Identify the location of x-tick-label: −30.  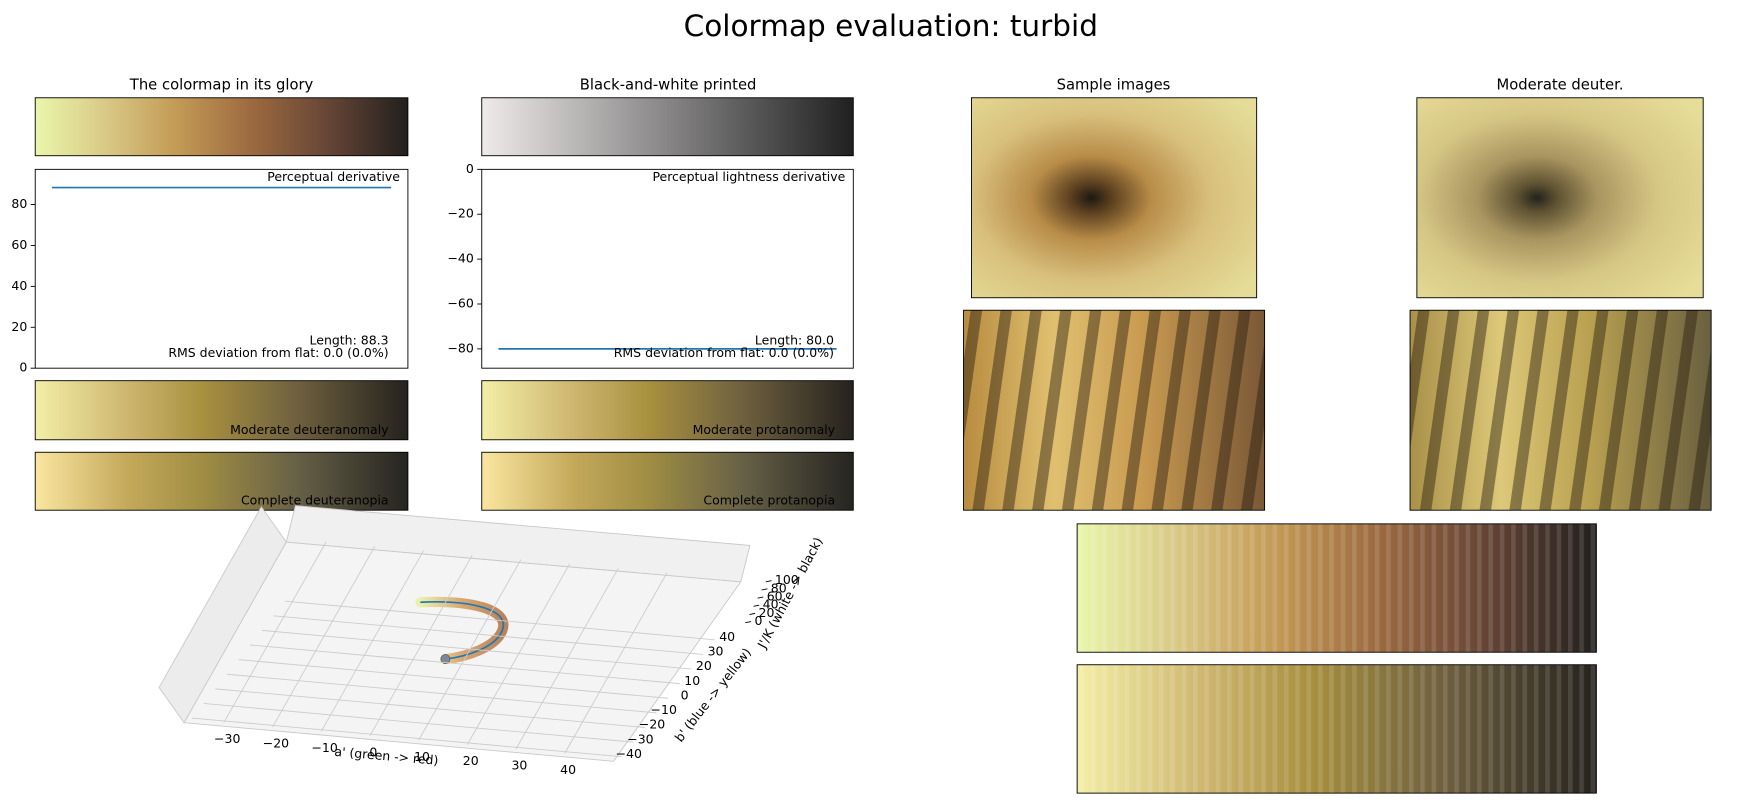
(227, 738).